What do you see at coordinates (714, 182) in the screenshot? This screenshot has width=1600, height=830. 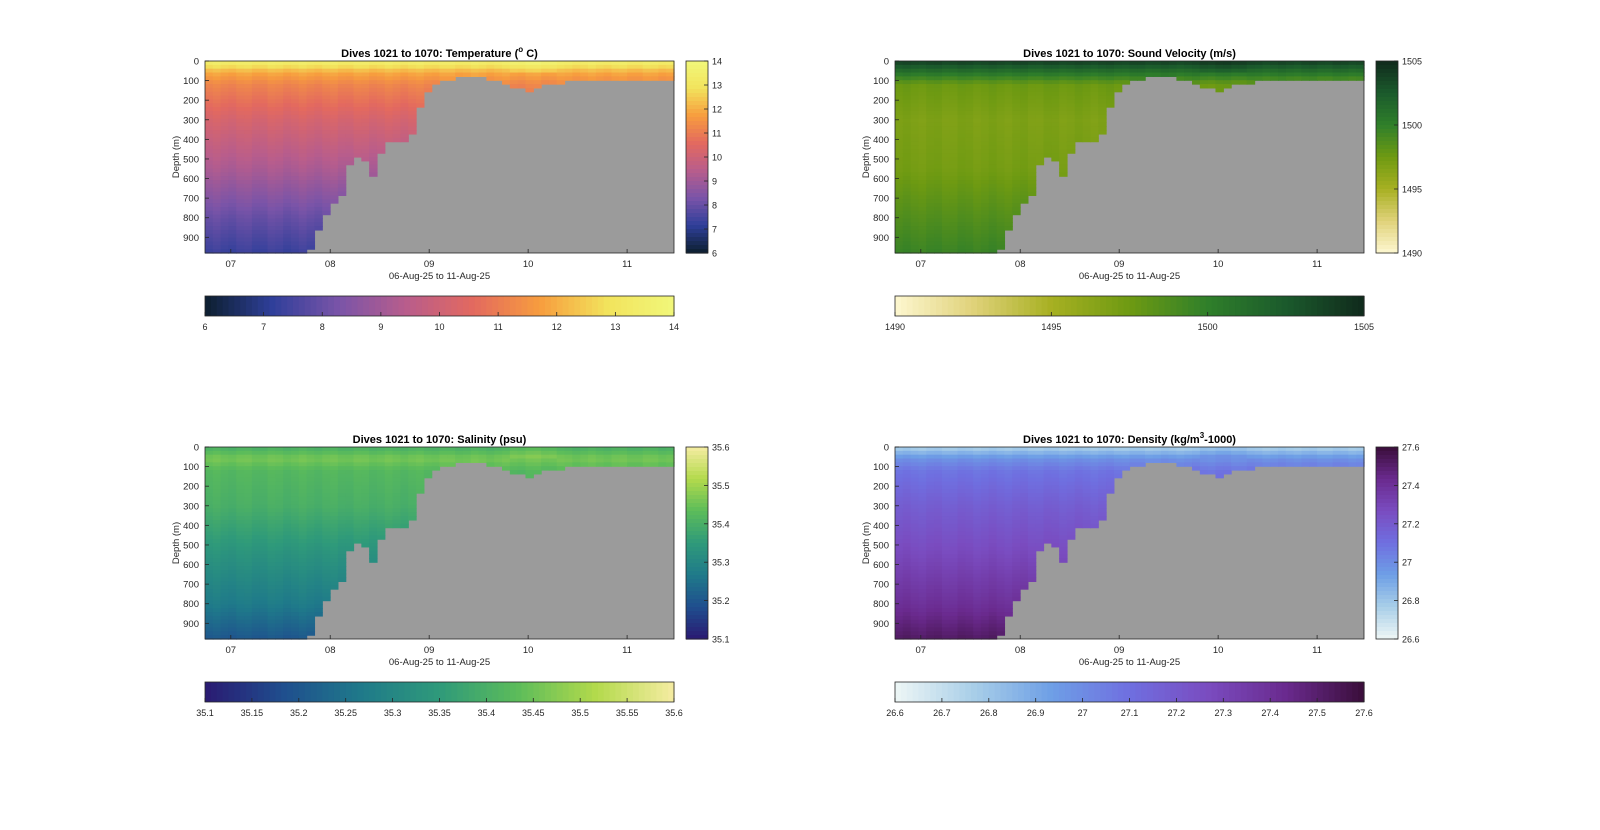 I see `colorbar-tick-label: 9` at bounding box center [714, 182].